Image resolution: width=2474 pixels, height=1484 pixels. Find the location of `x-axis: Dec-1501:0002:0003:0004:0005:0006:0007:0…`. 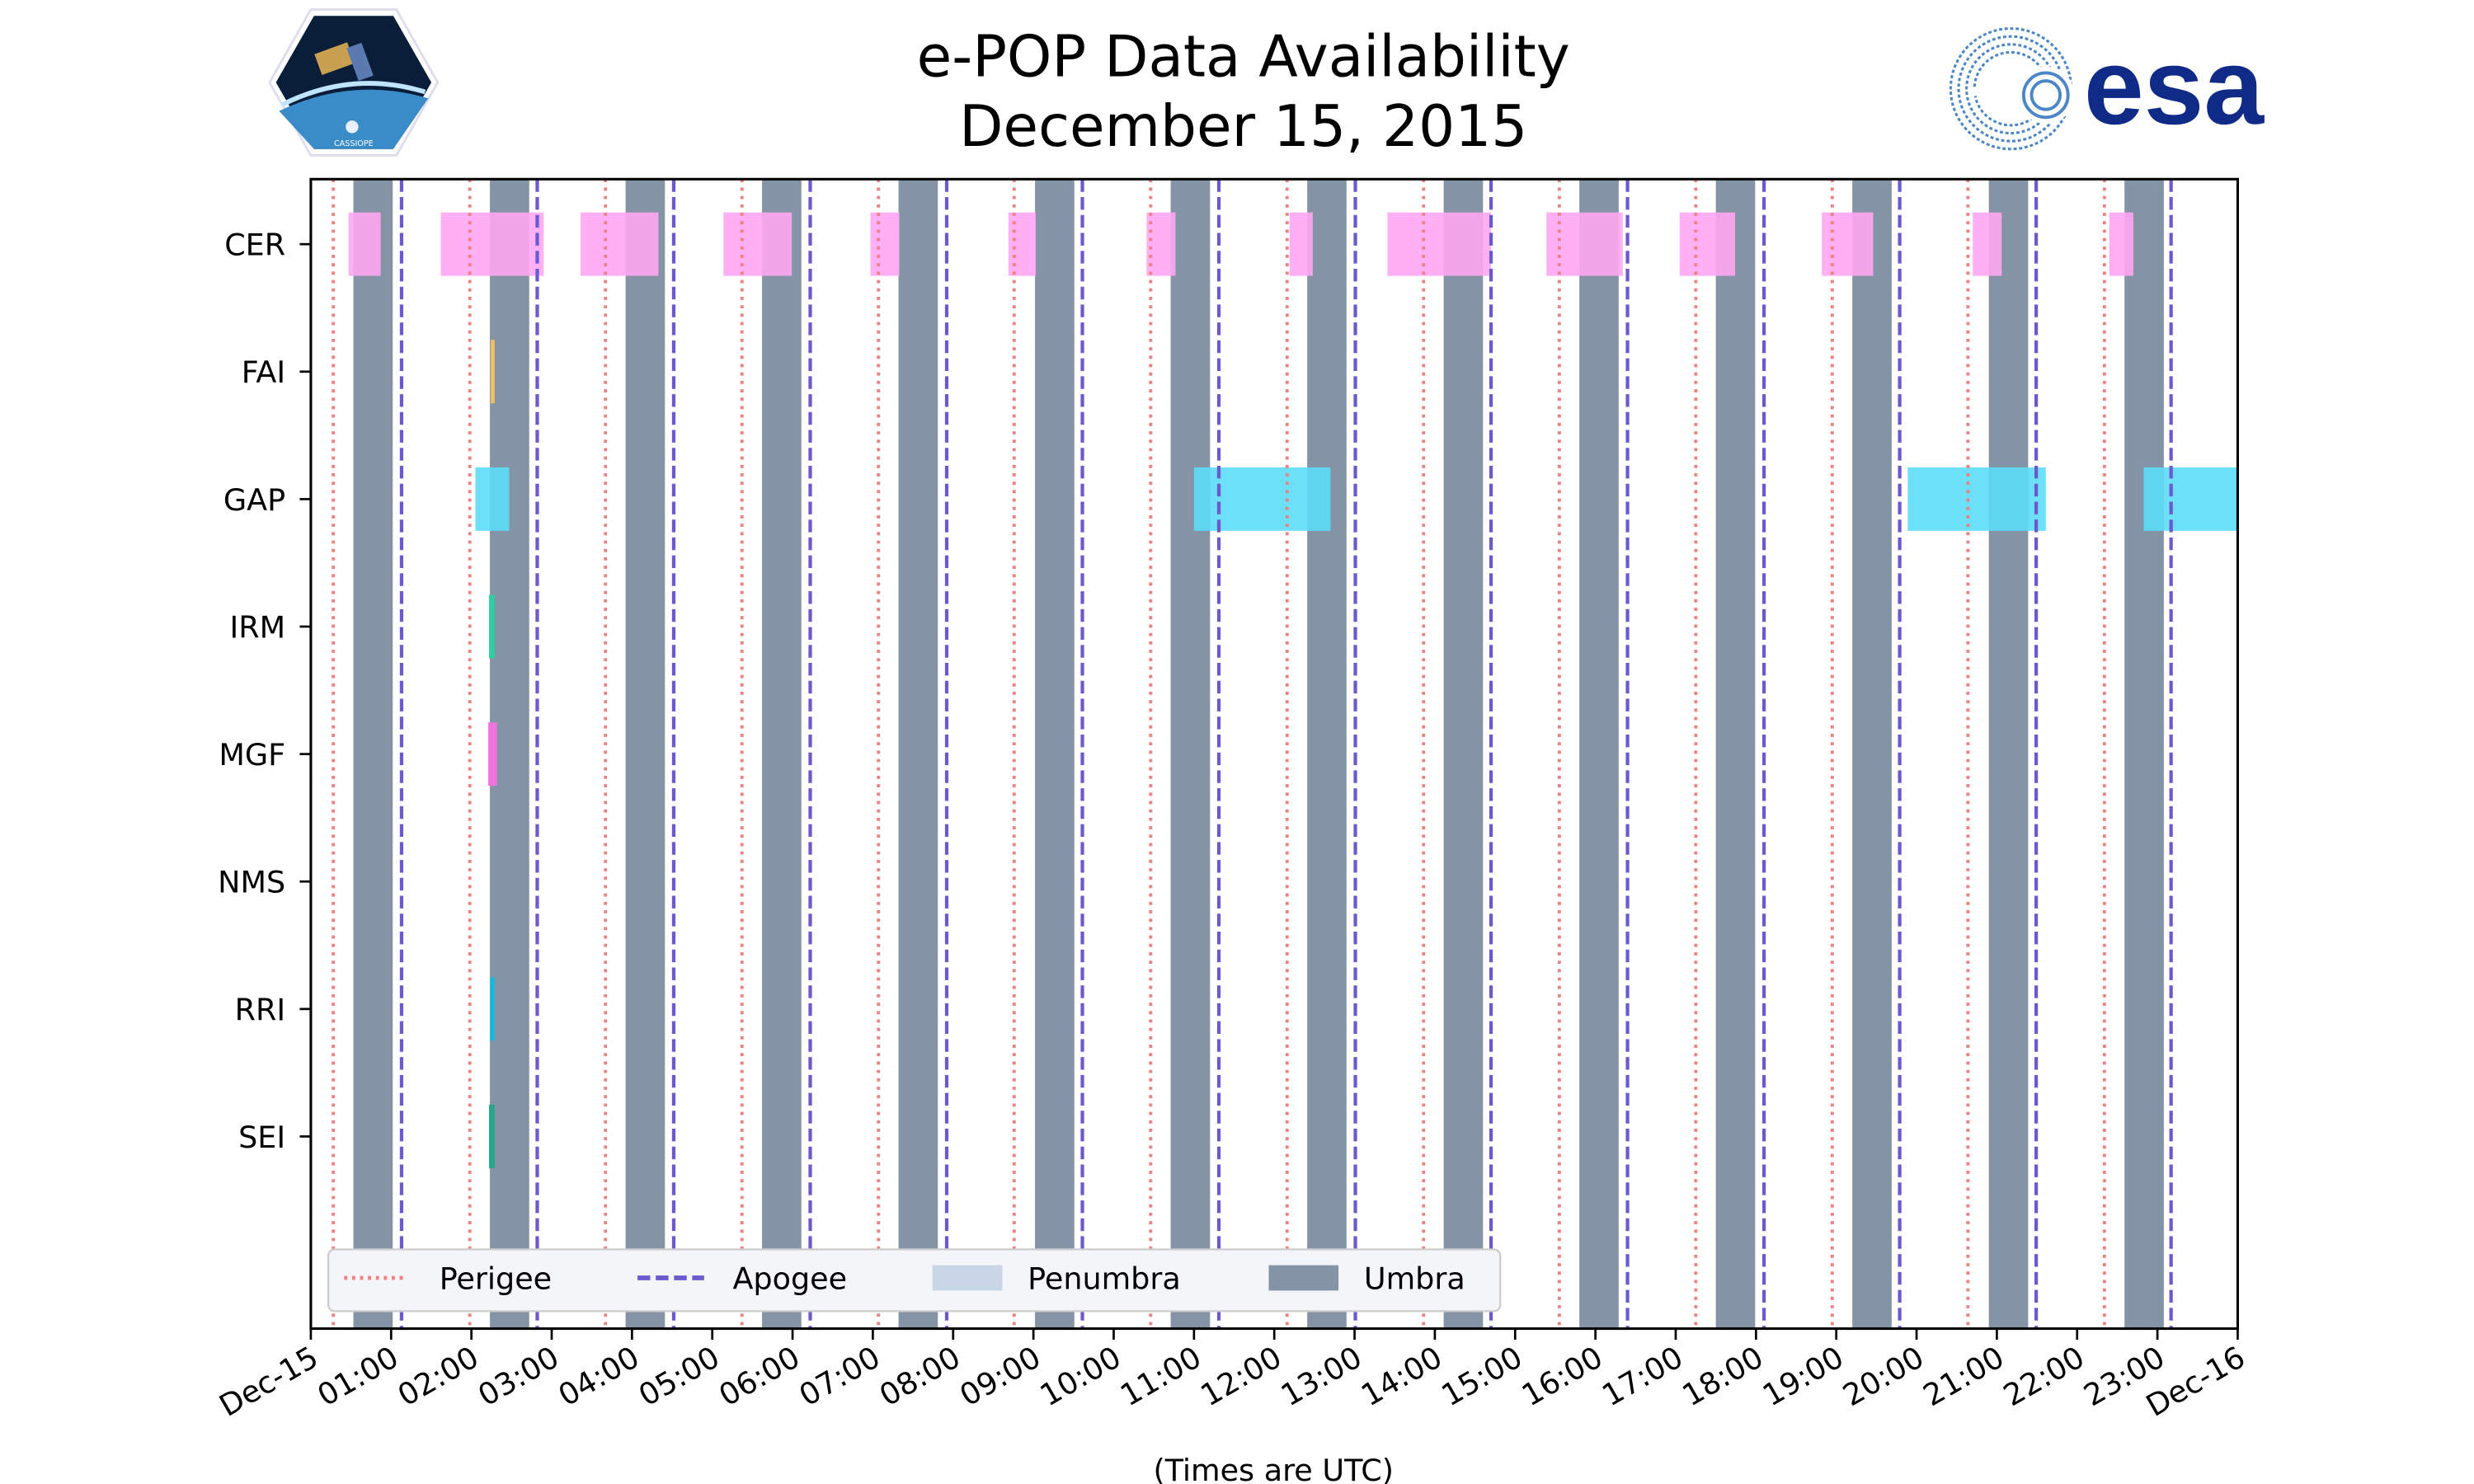

x-axis: Dec-1501:0002:0003:0004:0005:0006:0007:0… is located at coordinates (1232, 1376).